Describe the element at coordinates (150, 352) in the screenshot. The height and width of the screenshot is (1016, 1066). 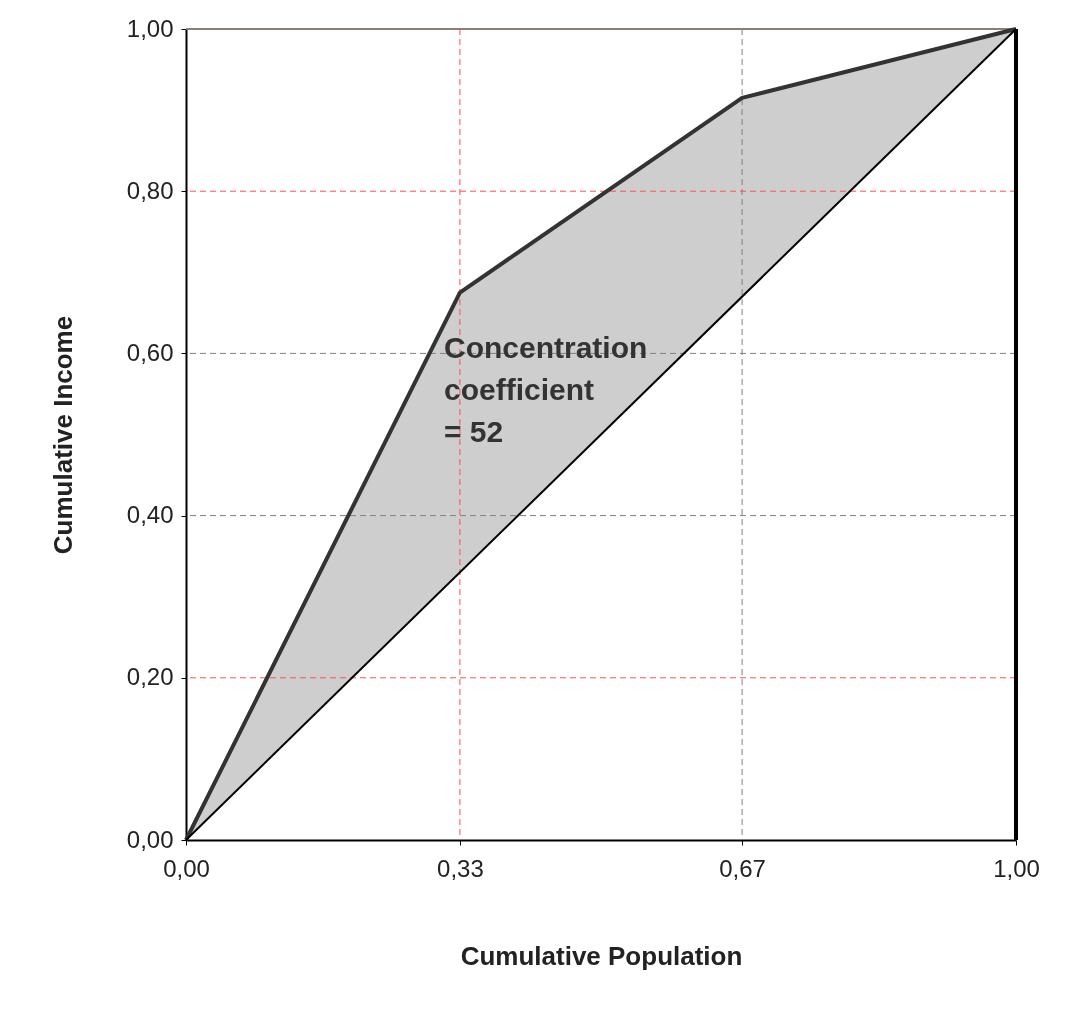
I see `y-tick-label: 0,60` at that location.